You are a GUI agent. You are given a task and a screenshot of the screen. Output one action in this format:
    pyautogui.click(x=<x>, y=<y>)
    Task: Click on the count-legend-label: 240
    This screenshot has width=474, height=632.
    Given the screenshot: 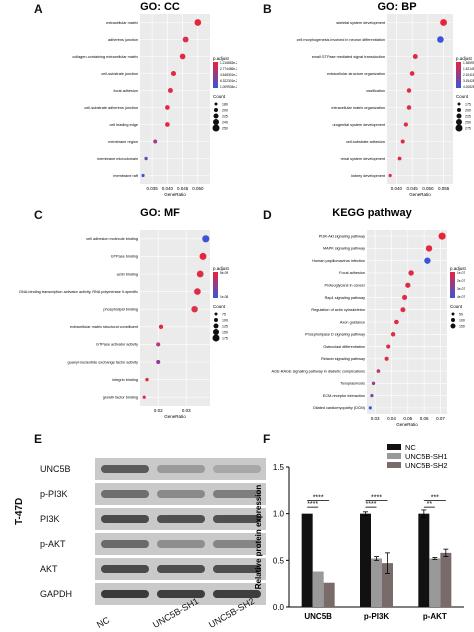 What is the action you would take?
    pyautogui.click(x=225, y=122)
    